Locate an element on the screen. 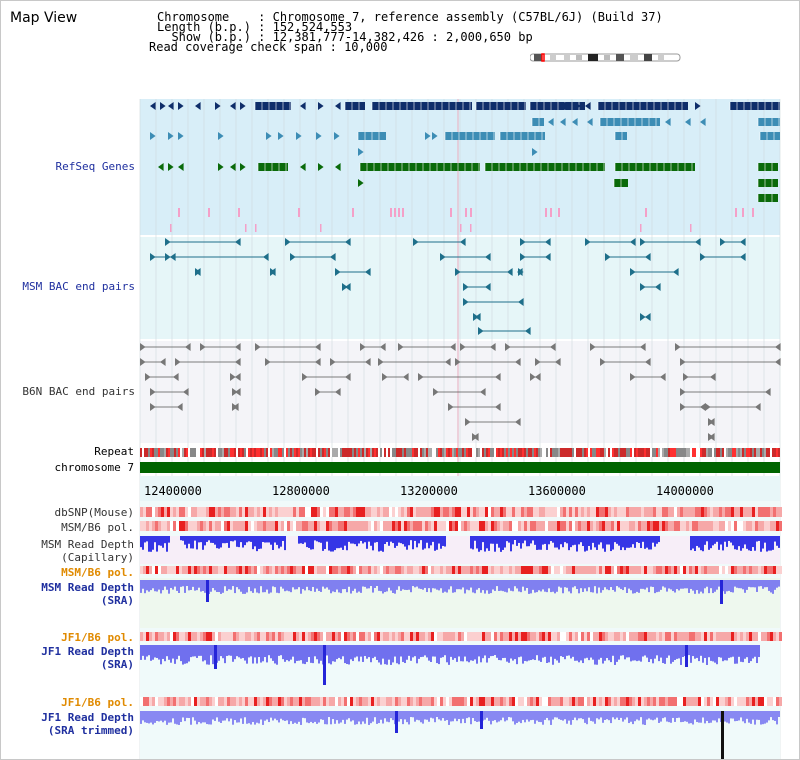 This screenshot has width=800, height=760. chromosome-label: chromosome 7 is located at coordinates (94, 467).